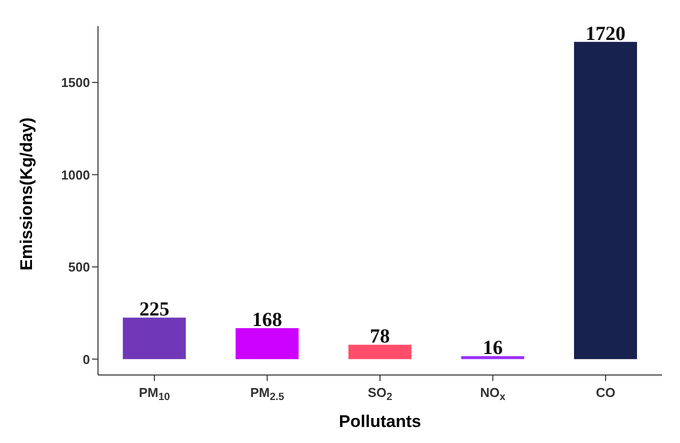 This screenshot has width=680, height=443. Describe the element at coordinates (606, 392) in the screenshot. I see `x-tick-label: CO` at that location.